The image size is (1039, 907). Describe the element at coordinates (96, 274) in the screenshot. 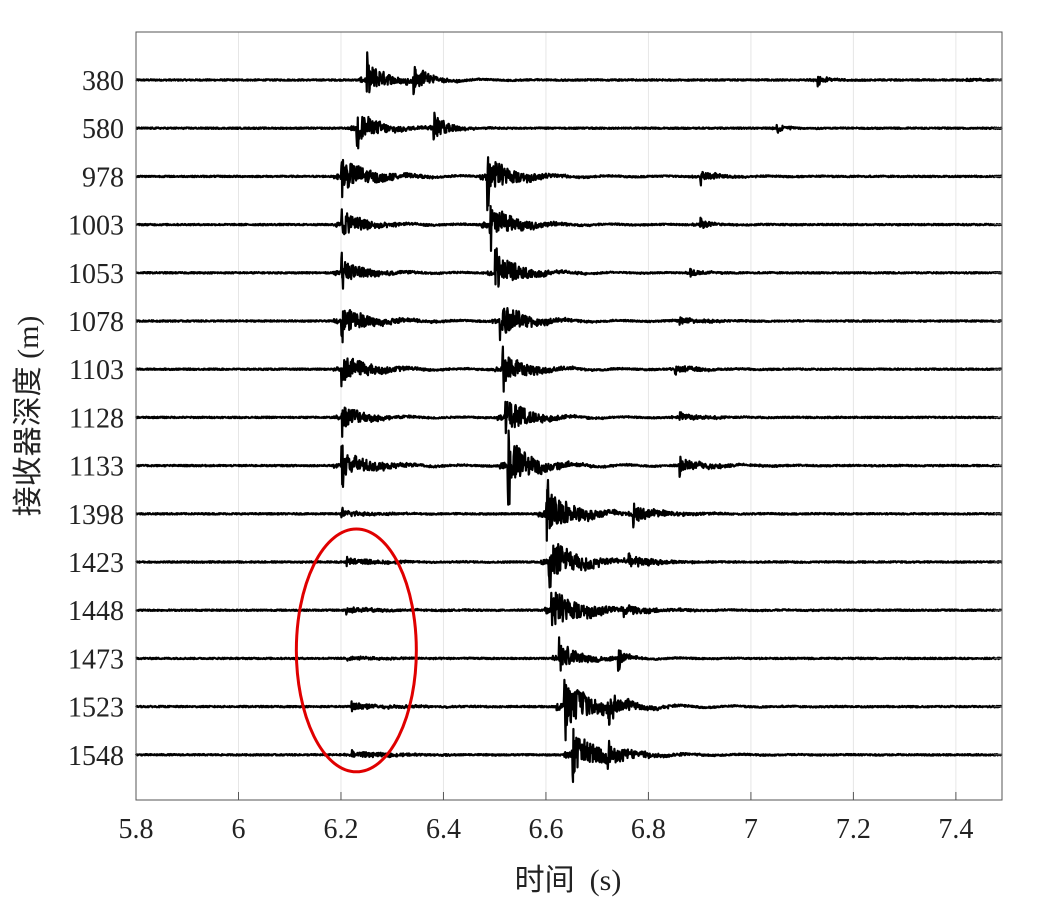

I see `y-tick-label: 1053` at that location.